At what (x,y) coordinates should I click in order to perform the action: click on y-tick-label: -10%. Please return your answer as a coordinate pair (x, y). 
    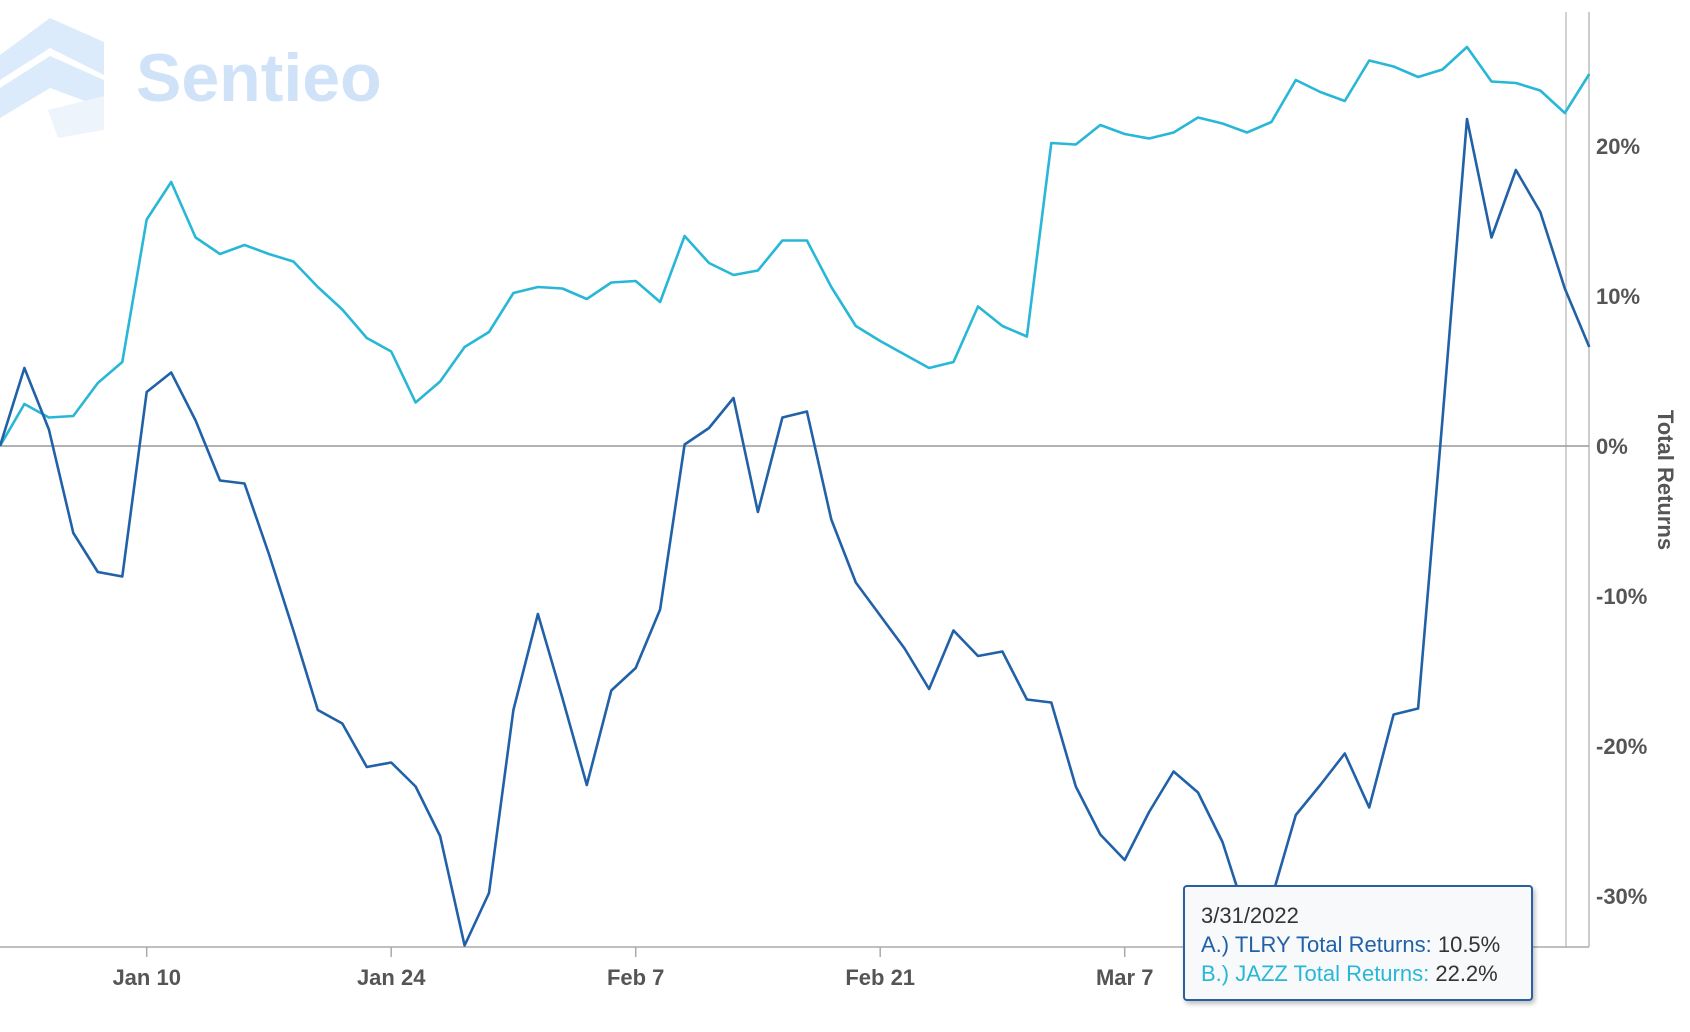
    Looking at the image, I should click on (1621, 596).